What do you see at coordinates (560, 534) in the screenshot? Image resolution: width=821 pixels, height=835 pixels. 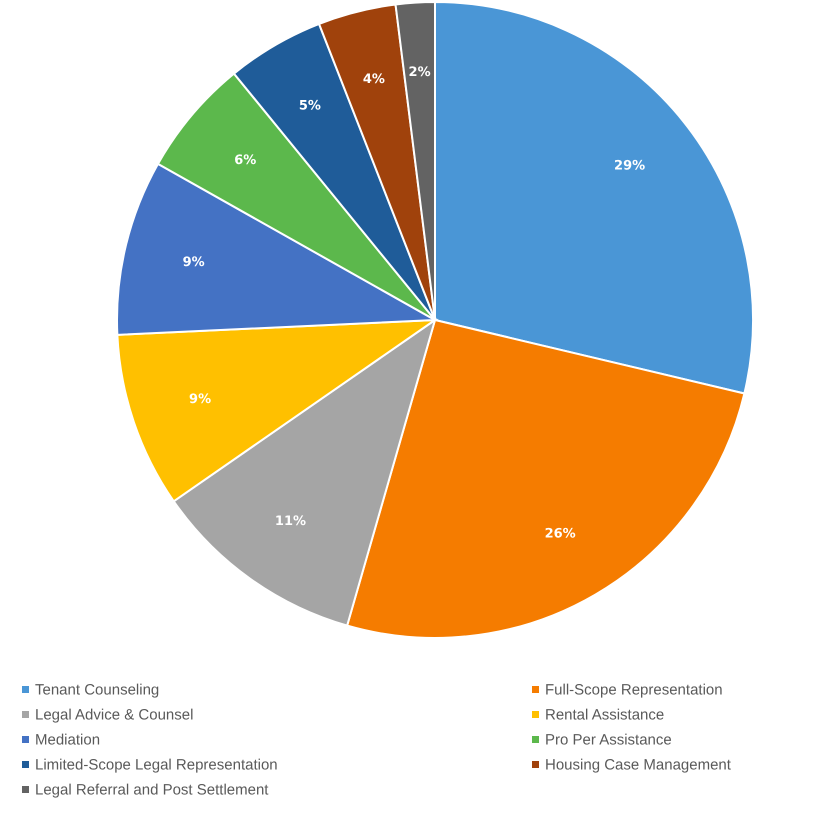 I see `data-label: 26%` at bounding box center [560, 534].